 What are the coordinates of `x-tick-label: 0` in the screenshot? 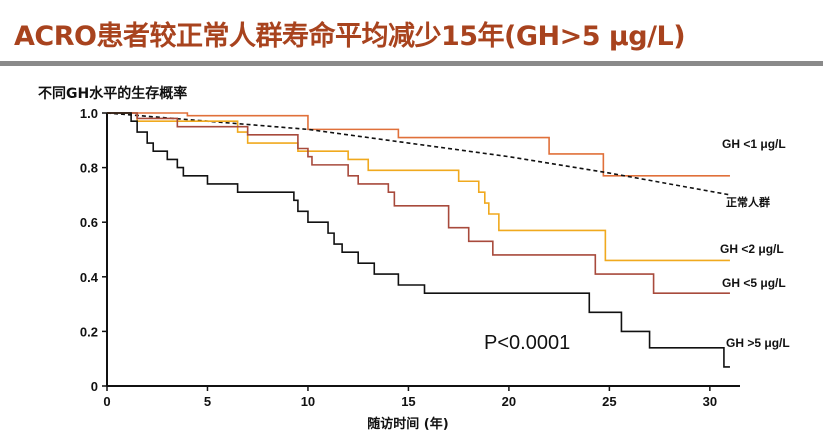 It's located at (106, 401).